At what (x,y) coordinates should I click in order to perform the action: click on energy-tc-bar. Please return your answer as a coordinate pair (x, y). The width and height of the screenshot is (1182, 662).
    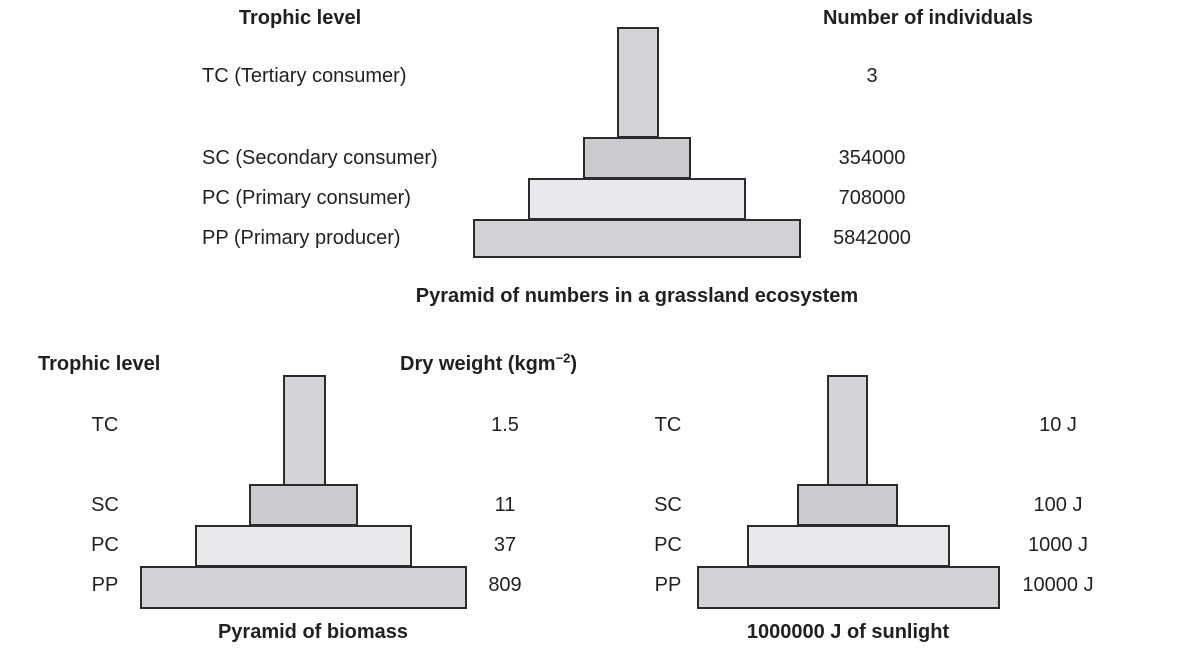
    Looking at the image, I should click on (847, 430).